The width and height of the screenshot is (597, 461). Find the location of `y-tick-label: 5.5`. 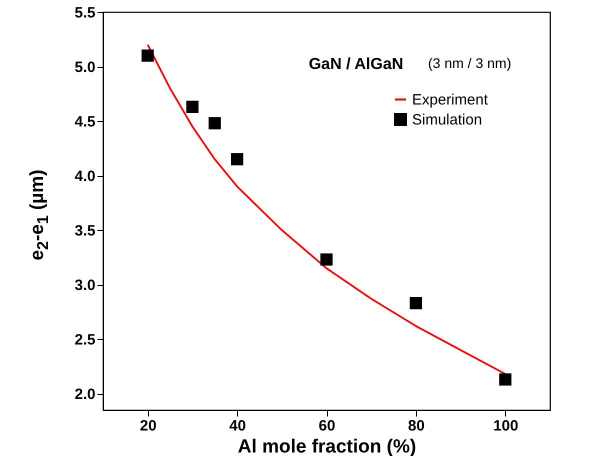

y-tick-label: 5.5 is located at coordinates (85, 13).